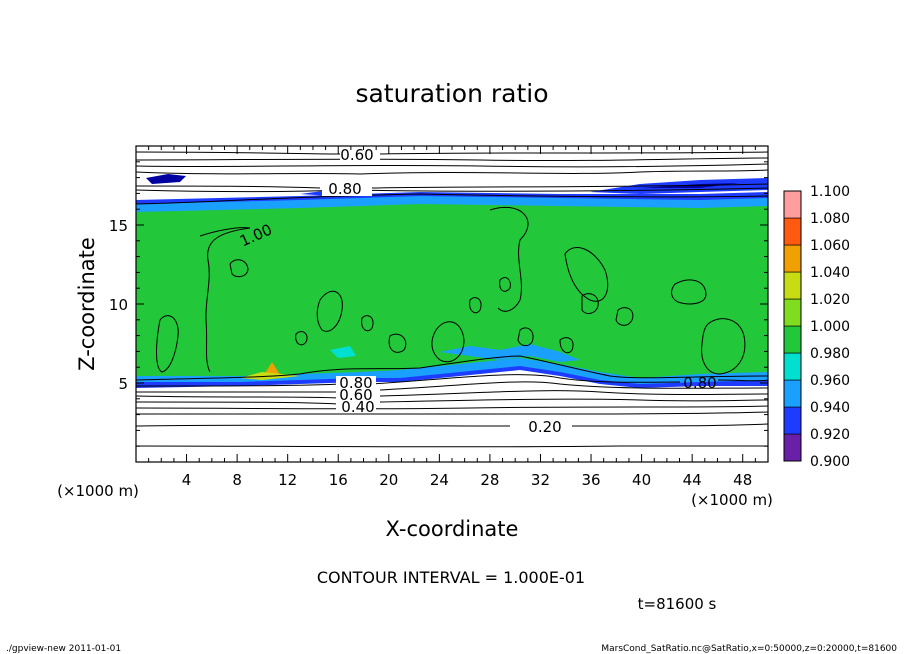 Image resolution: width=904 pixels, height=654 pixels. Describe the element at coordinates (830, 462) in the screenshot. I see `colorbar-label: 0.900` at that location.